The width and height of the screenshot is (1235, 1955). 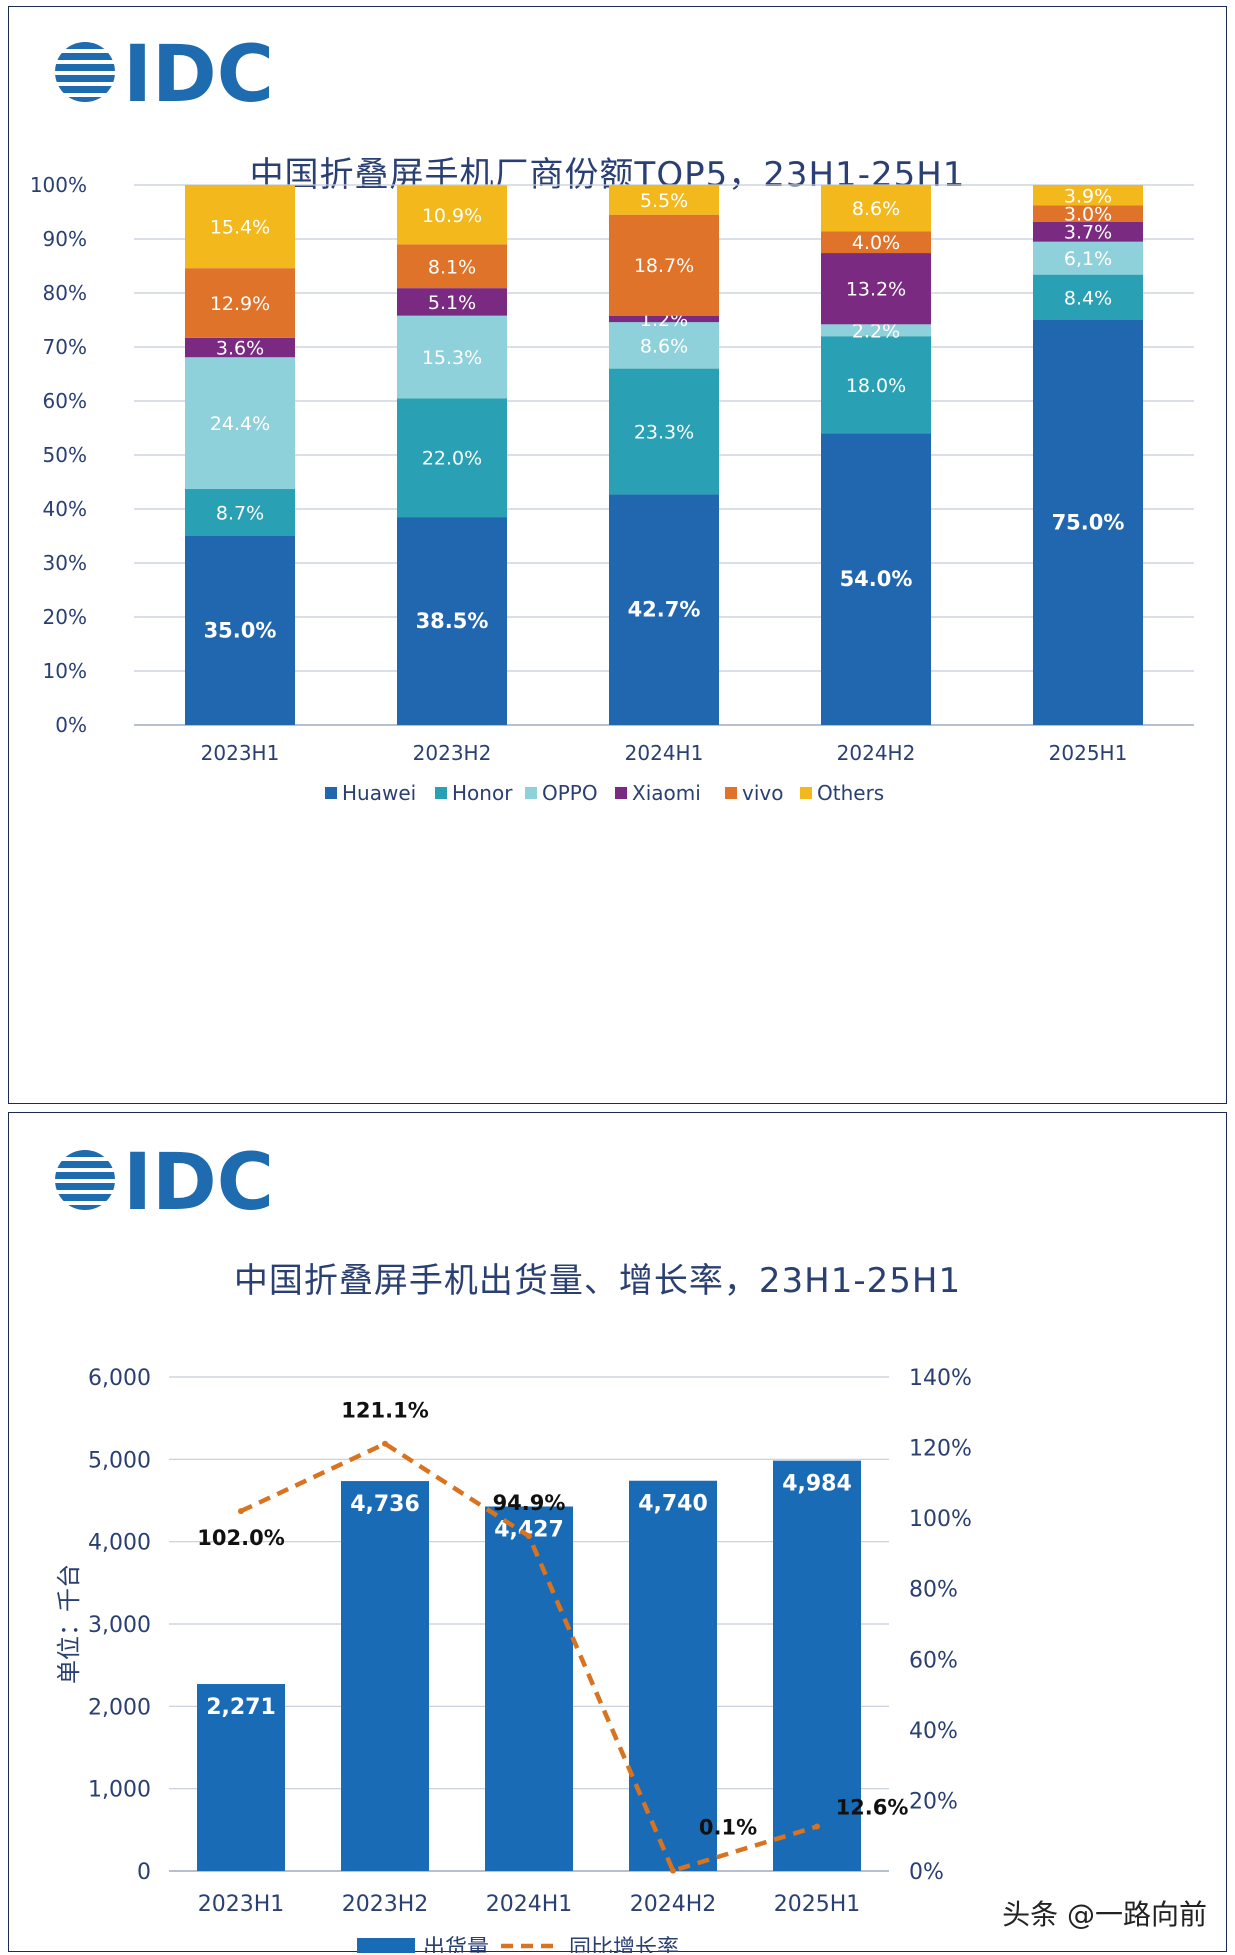 I want to click on legend-label: Huawei, so click(x=379, y=793).